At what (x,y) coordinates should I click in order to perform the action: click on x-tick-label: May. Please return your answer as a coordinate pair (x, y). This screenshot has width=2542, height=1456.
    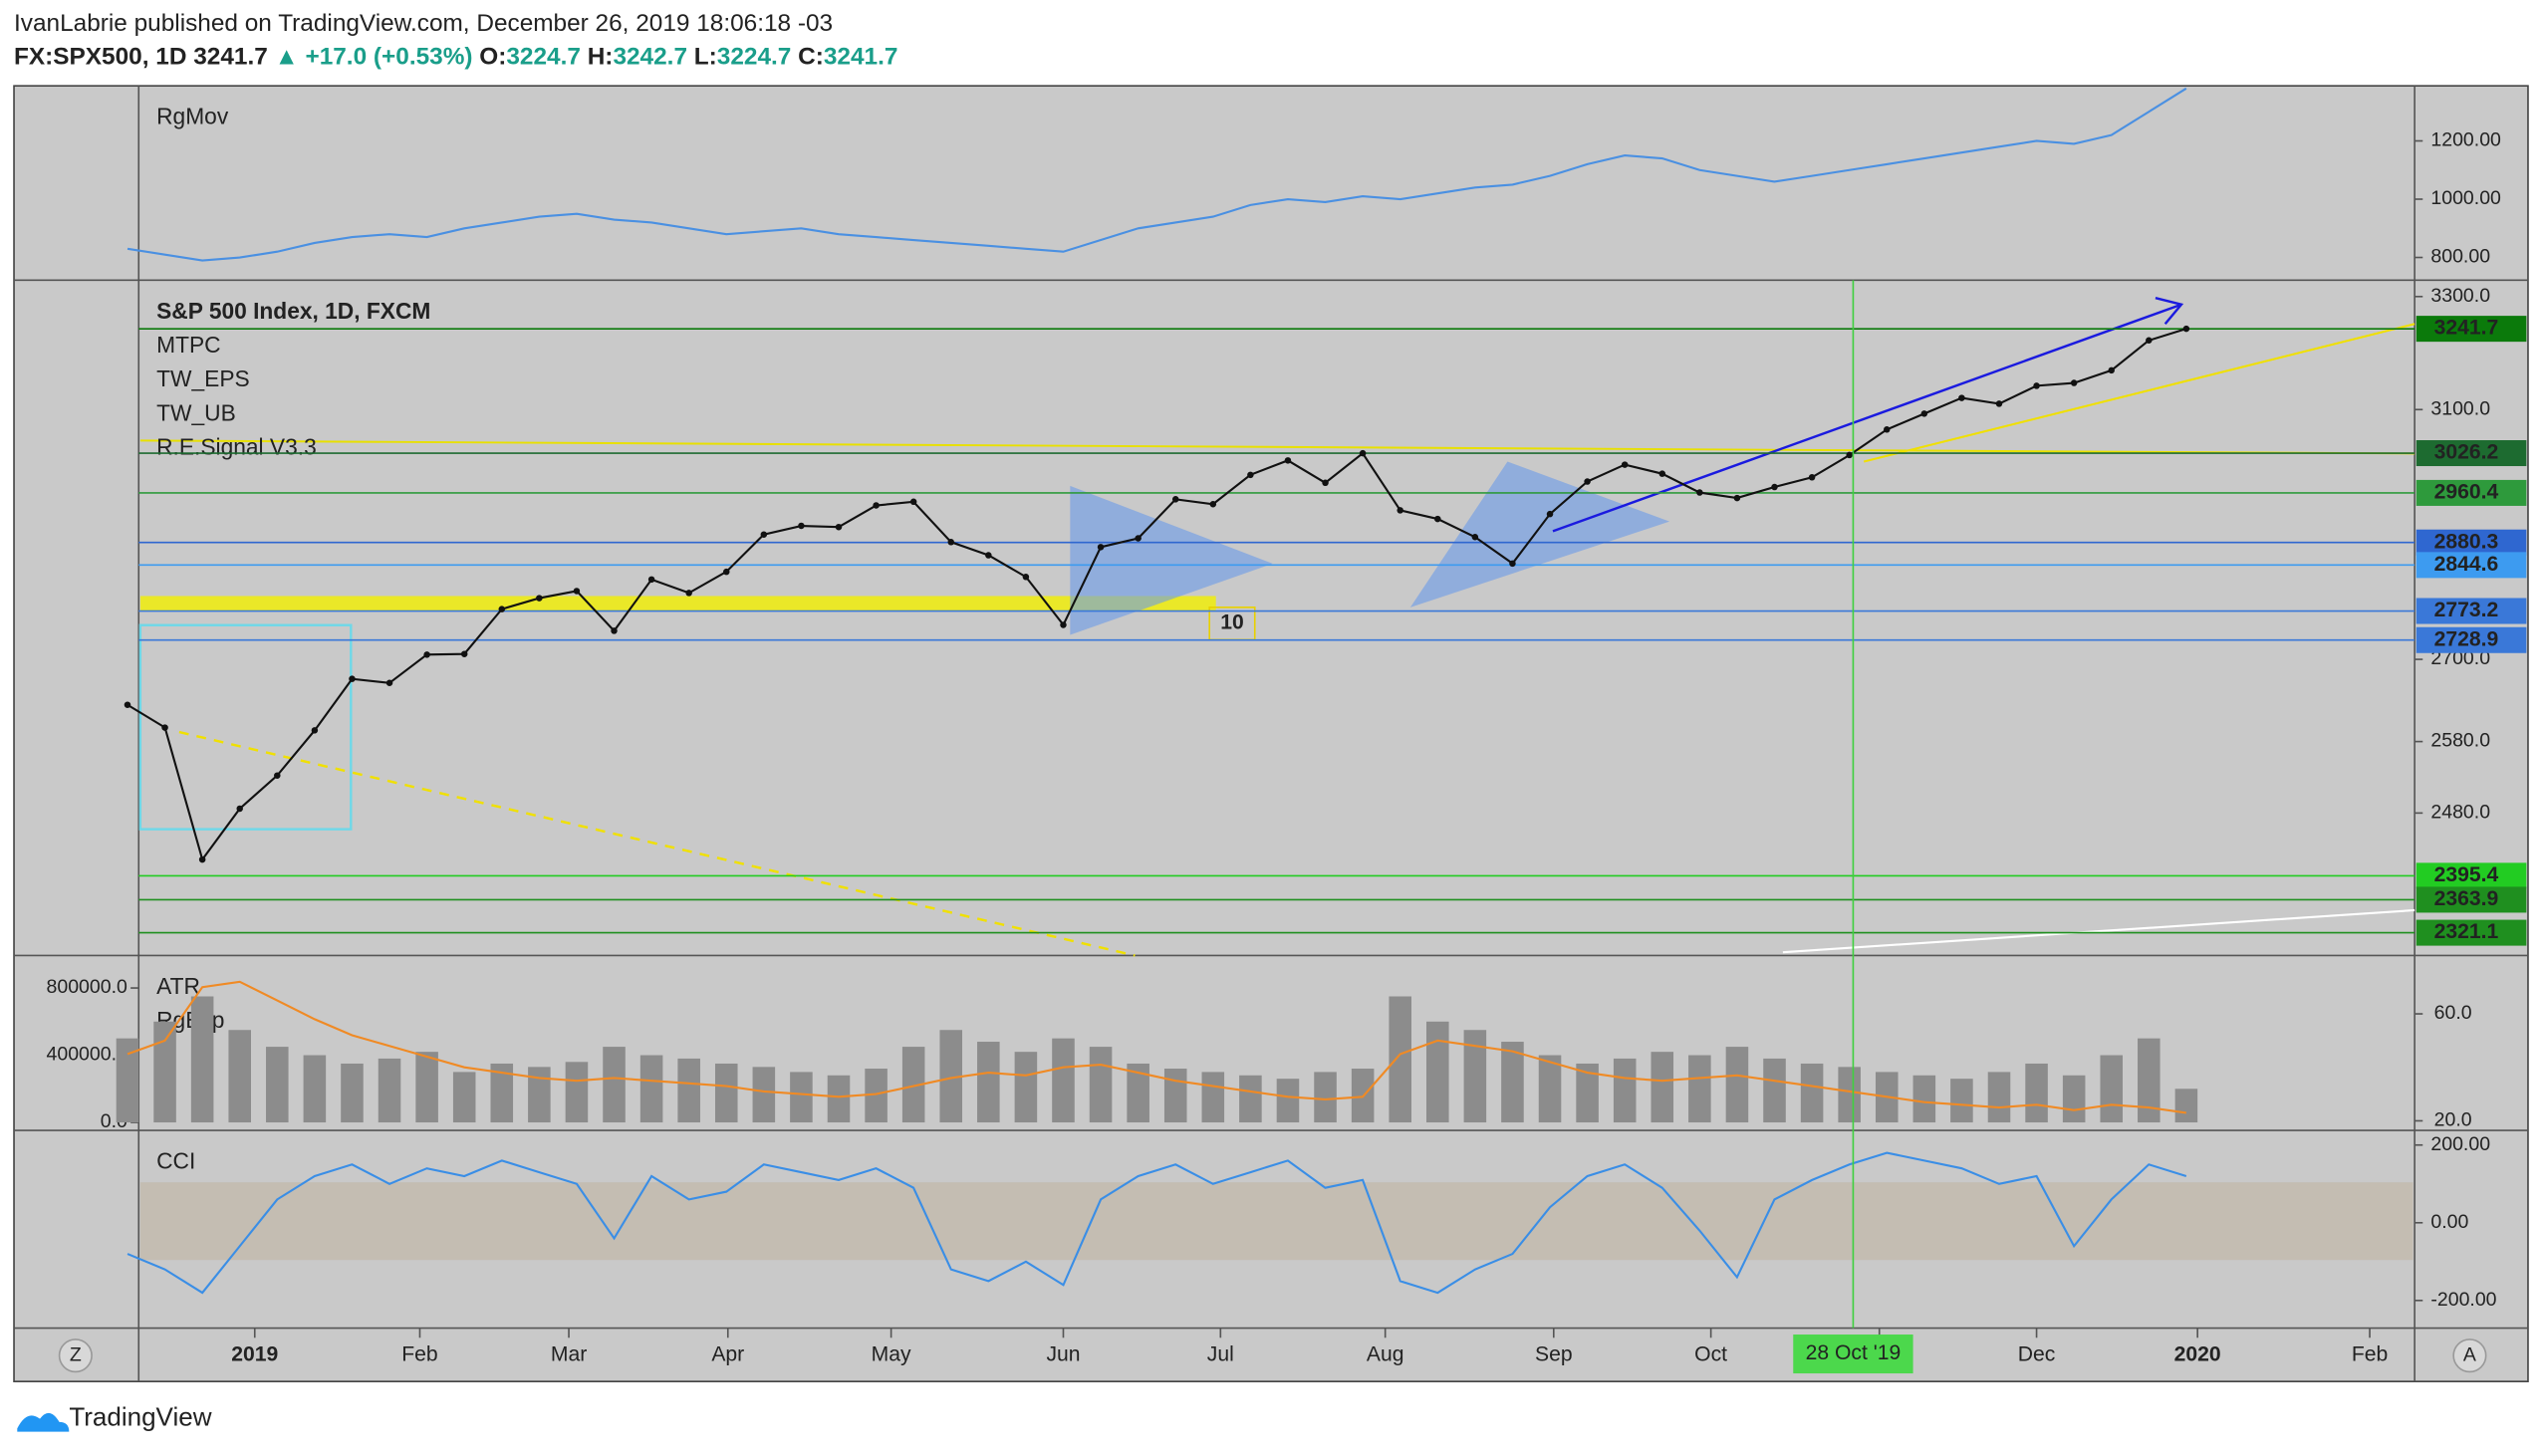
    Looking at the image, I should click on (891, 1354).